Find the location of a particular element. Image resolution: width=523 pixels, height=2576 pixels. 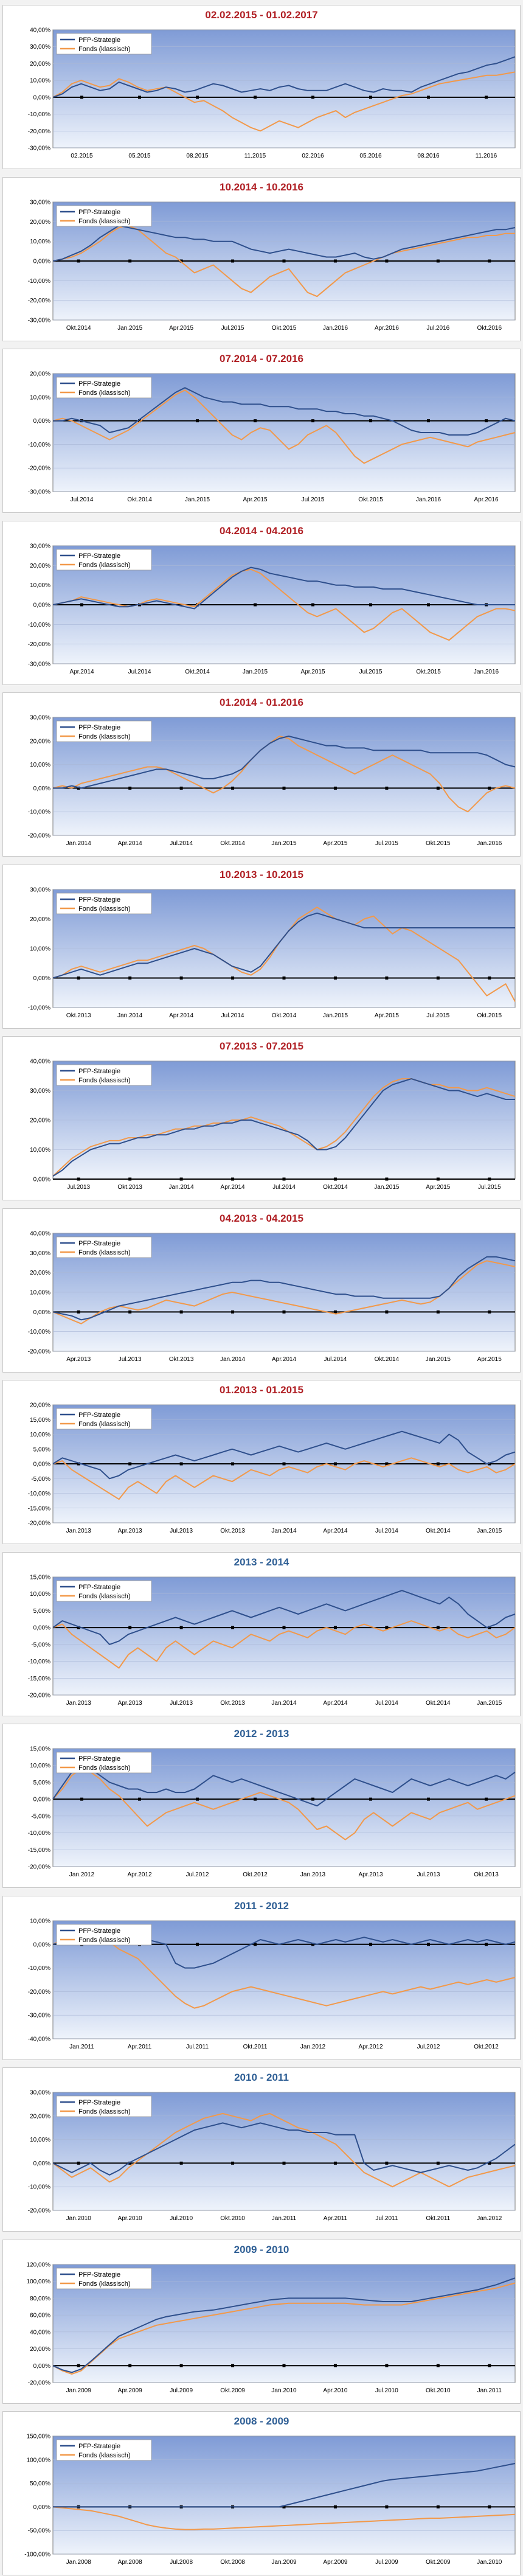

x-tick-label: Okt.2011 is located at coordinates (438, 2218).